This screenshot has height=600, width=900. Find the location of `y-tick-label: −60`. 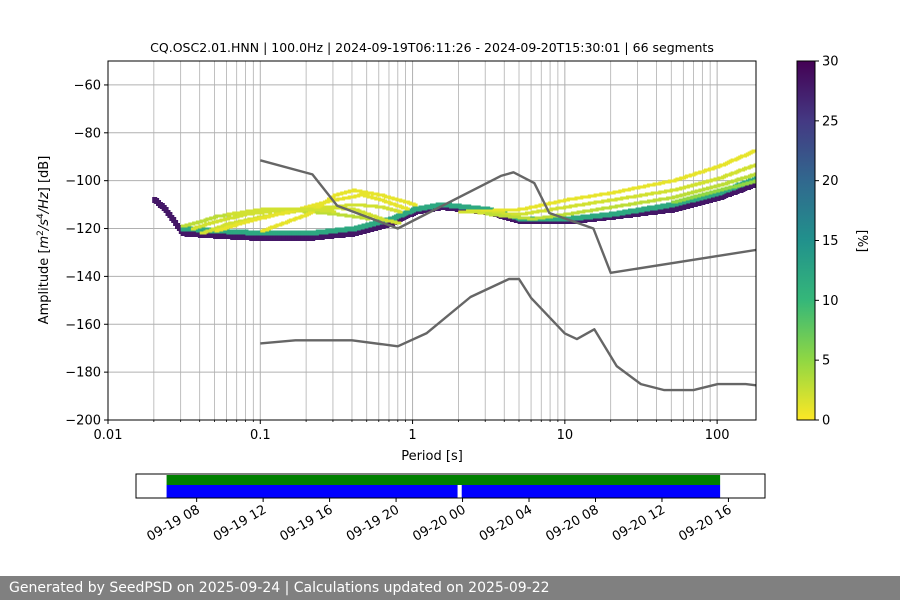

y-tick-label: −60 is located at coordinates (87, 85).